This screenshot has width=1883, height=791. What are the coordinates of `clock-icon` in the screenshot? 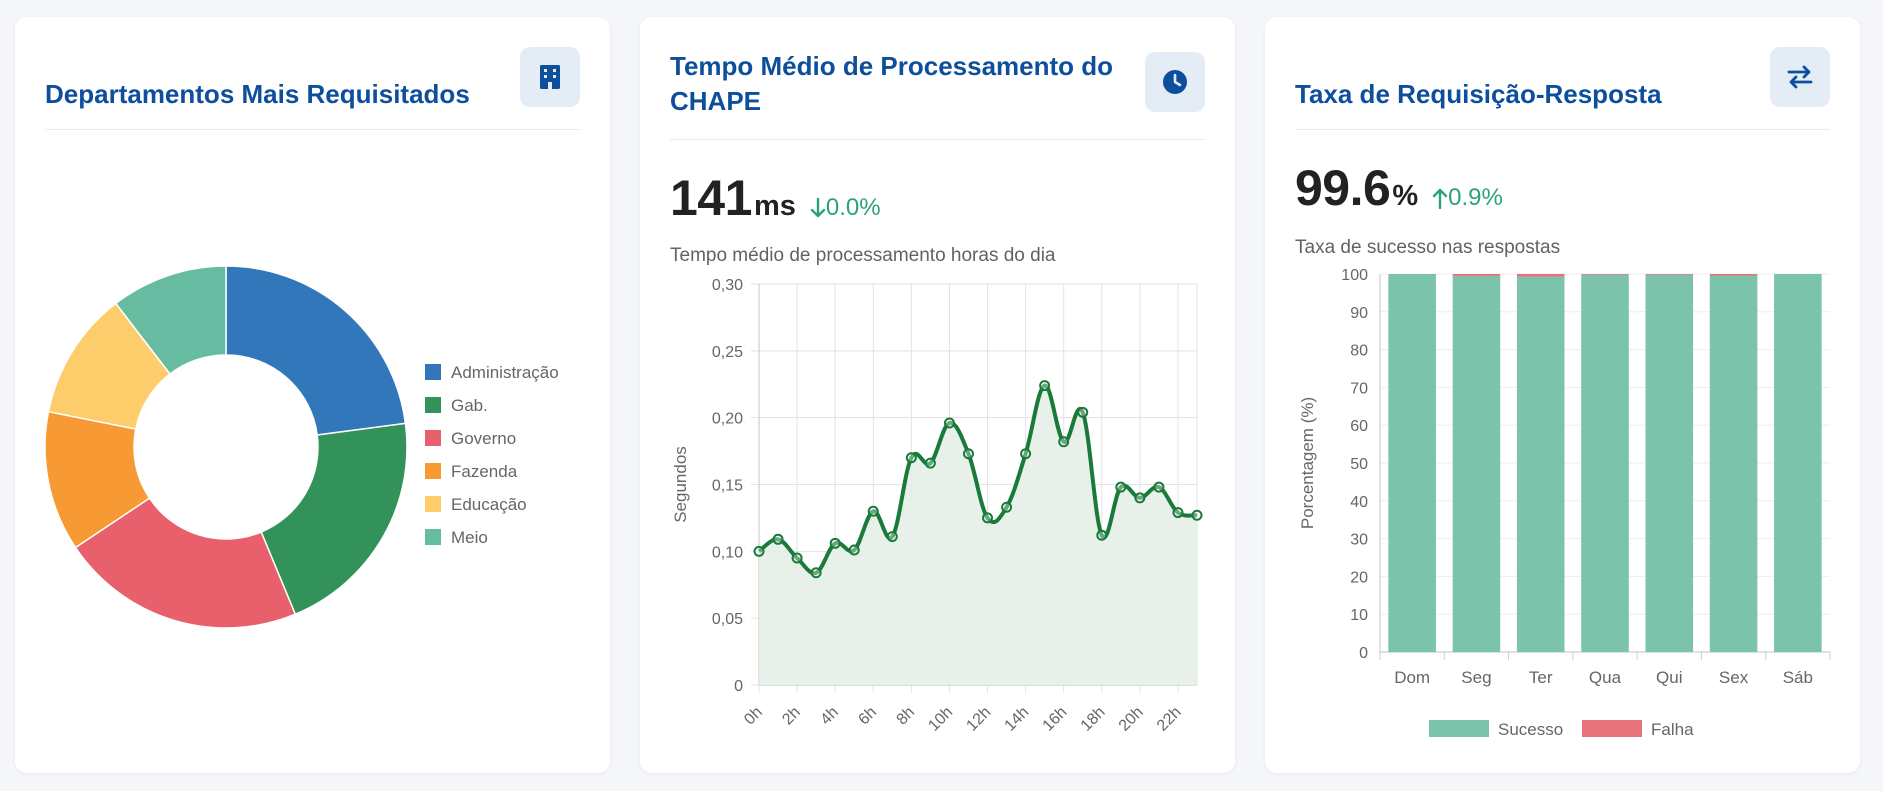 It's located at (1175, 82).